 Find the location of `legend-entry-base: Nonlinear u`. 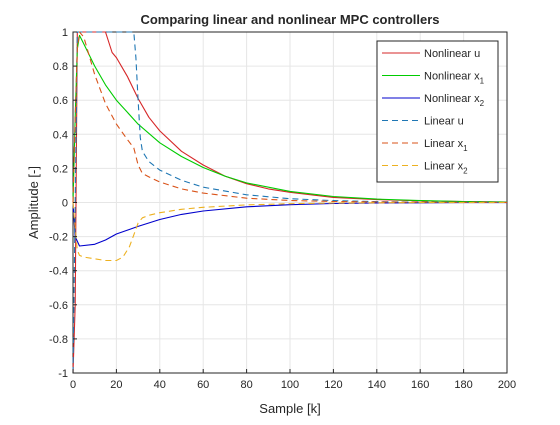

legend-entry-base: Nonlinear u is located at coordinates (452, 54).